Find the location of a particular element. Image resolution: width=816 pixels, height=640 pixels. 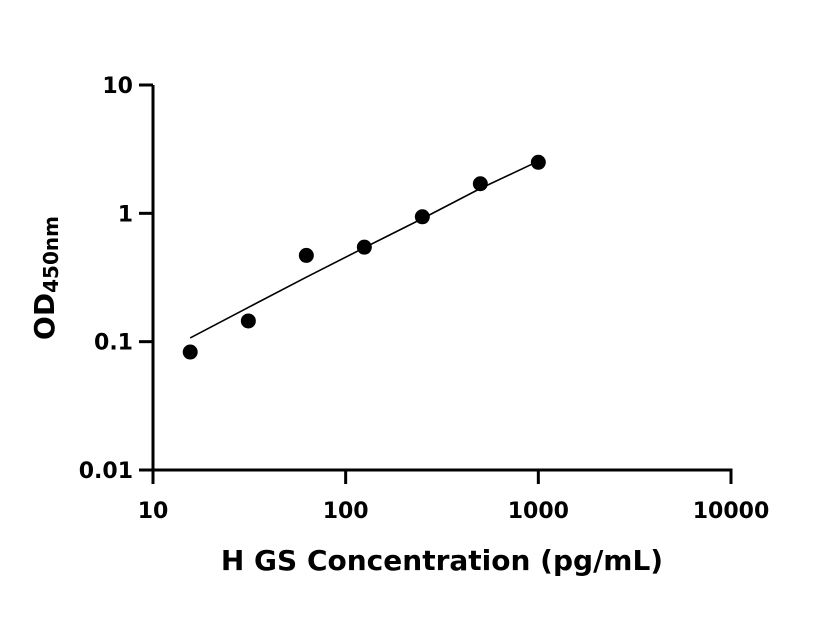

y-tick-label: 0.01 is located at coordinates (106, 471).